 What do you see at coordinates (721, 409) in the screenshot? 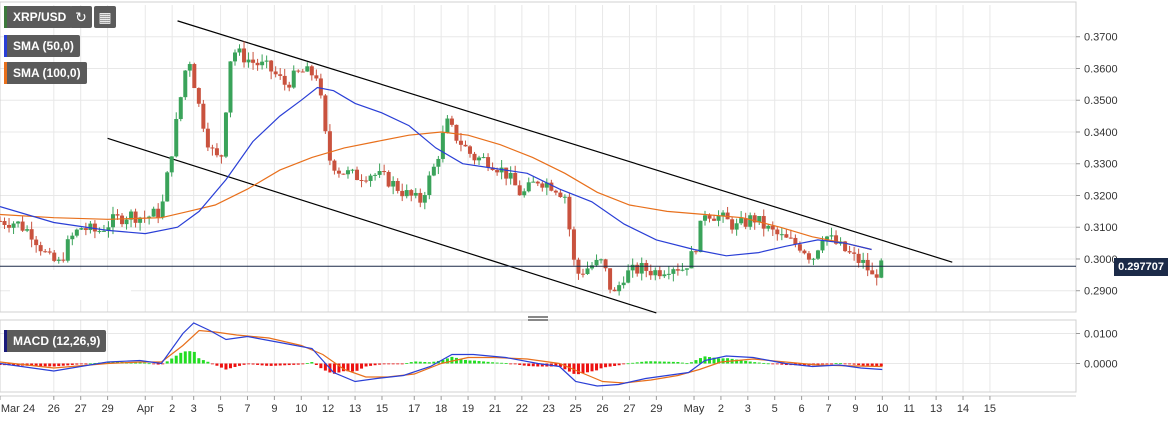
I see `x-tick-label: 2` at bounding box center [721, 409].